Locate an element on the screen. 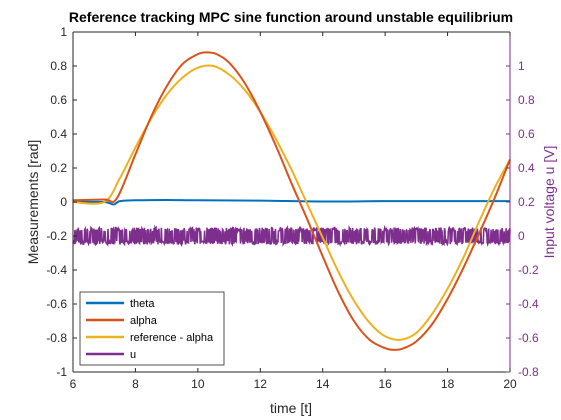 The image size is (561, 420). legend-label-reference-alpha: reference - alpha is located at coordinates (172, 338).